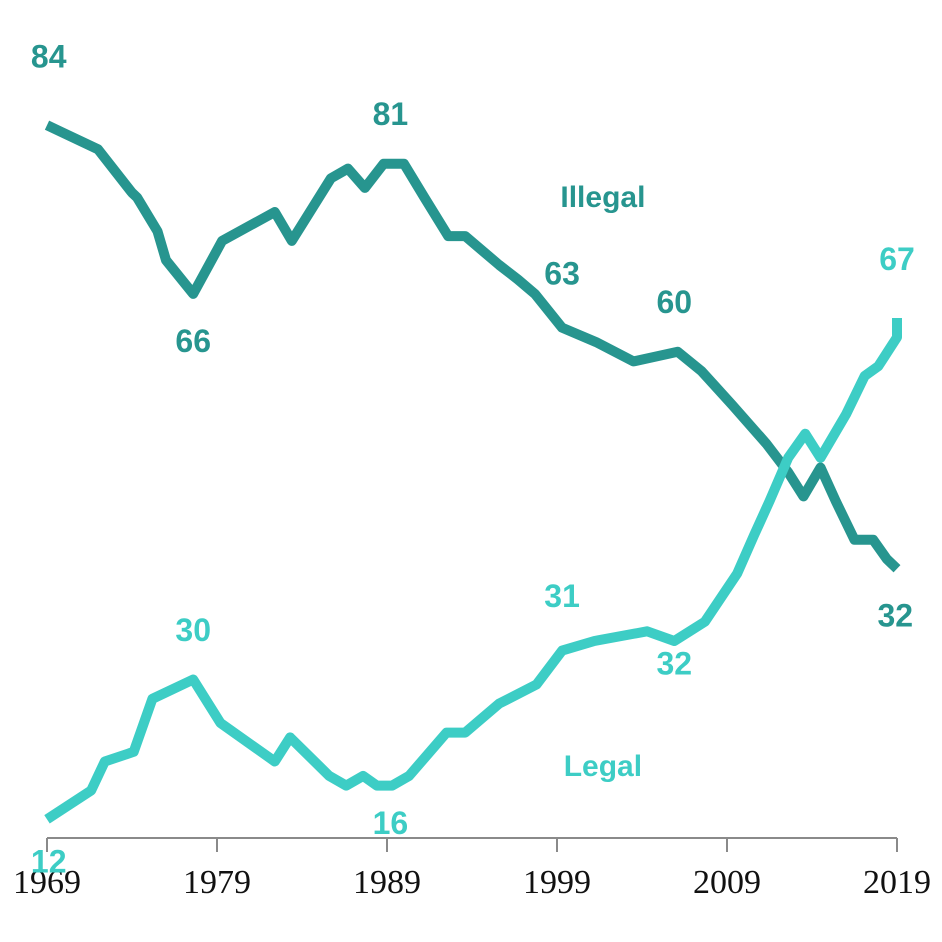 This screenshot has width=942, height=942. I want to click on x-tick-label: 2019, so click(897, 882).